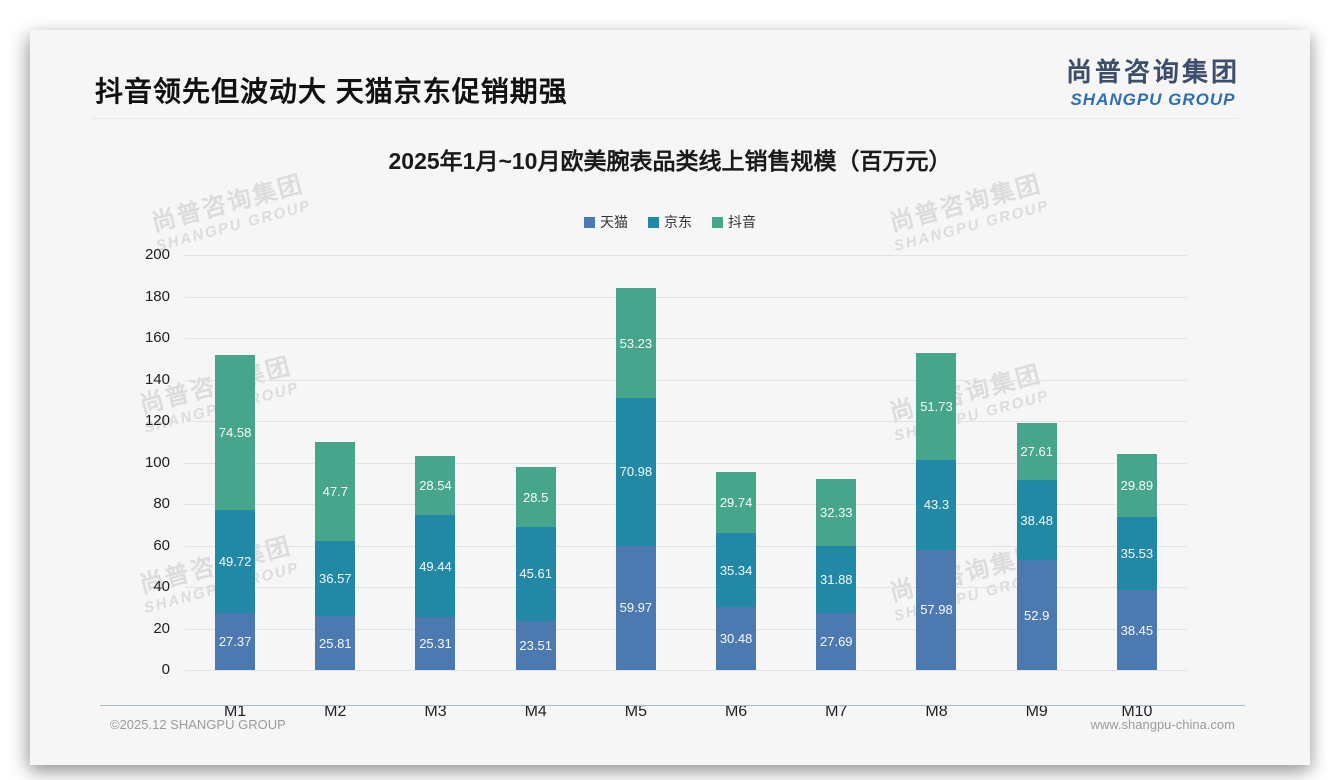  I want to click on bar-slot: 59.97 70.98 53.23, so click(636, 462).